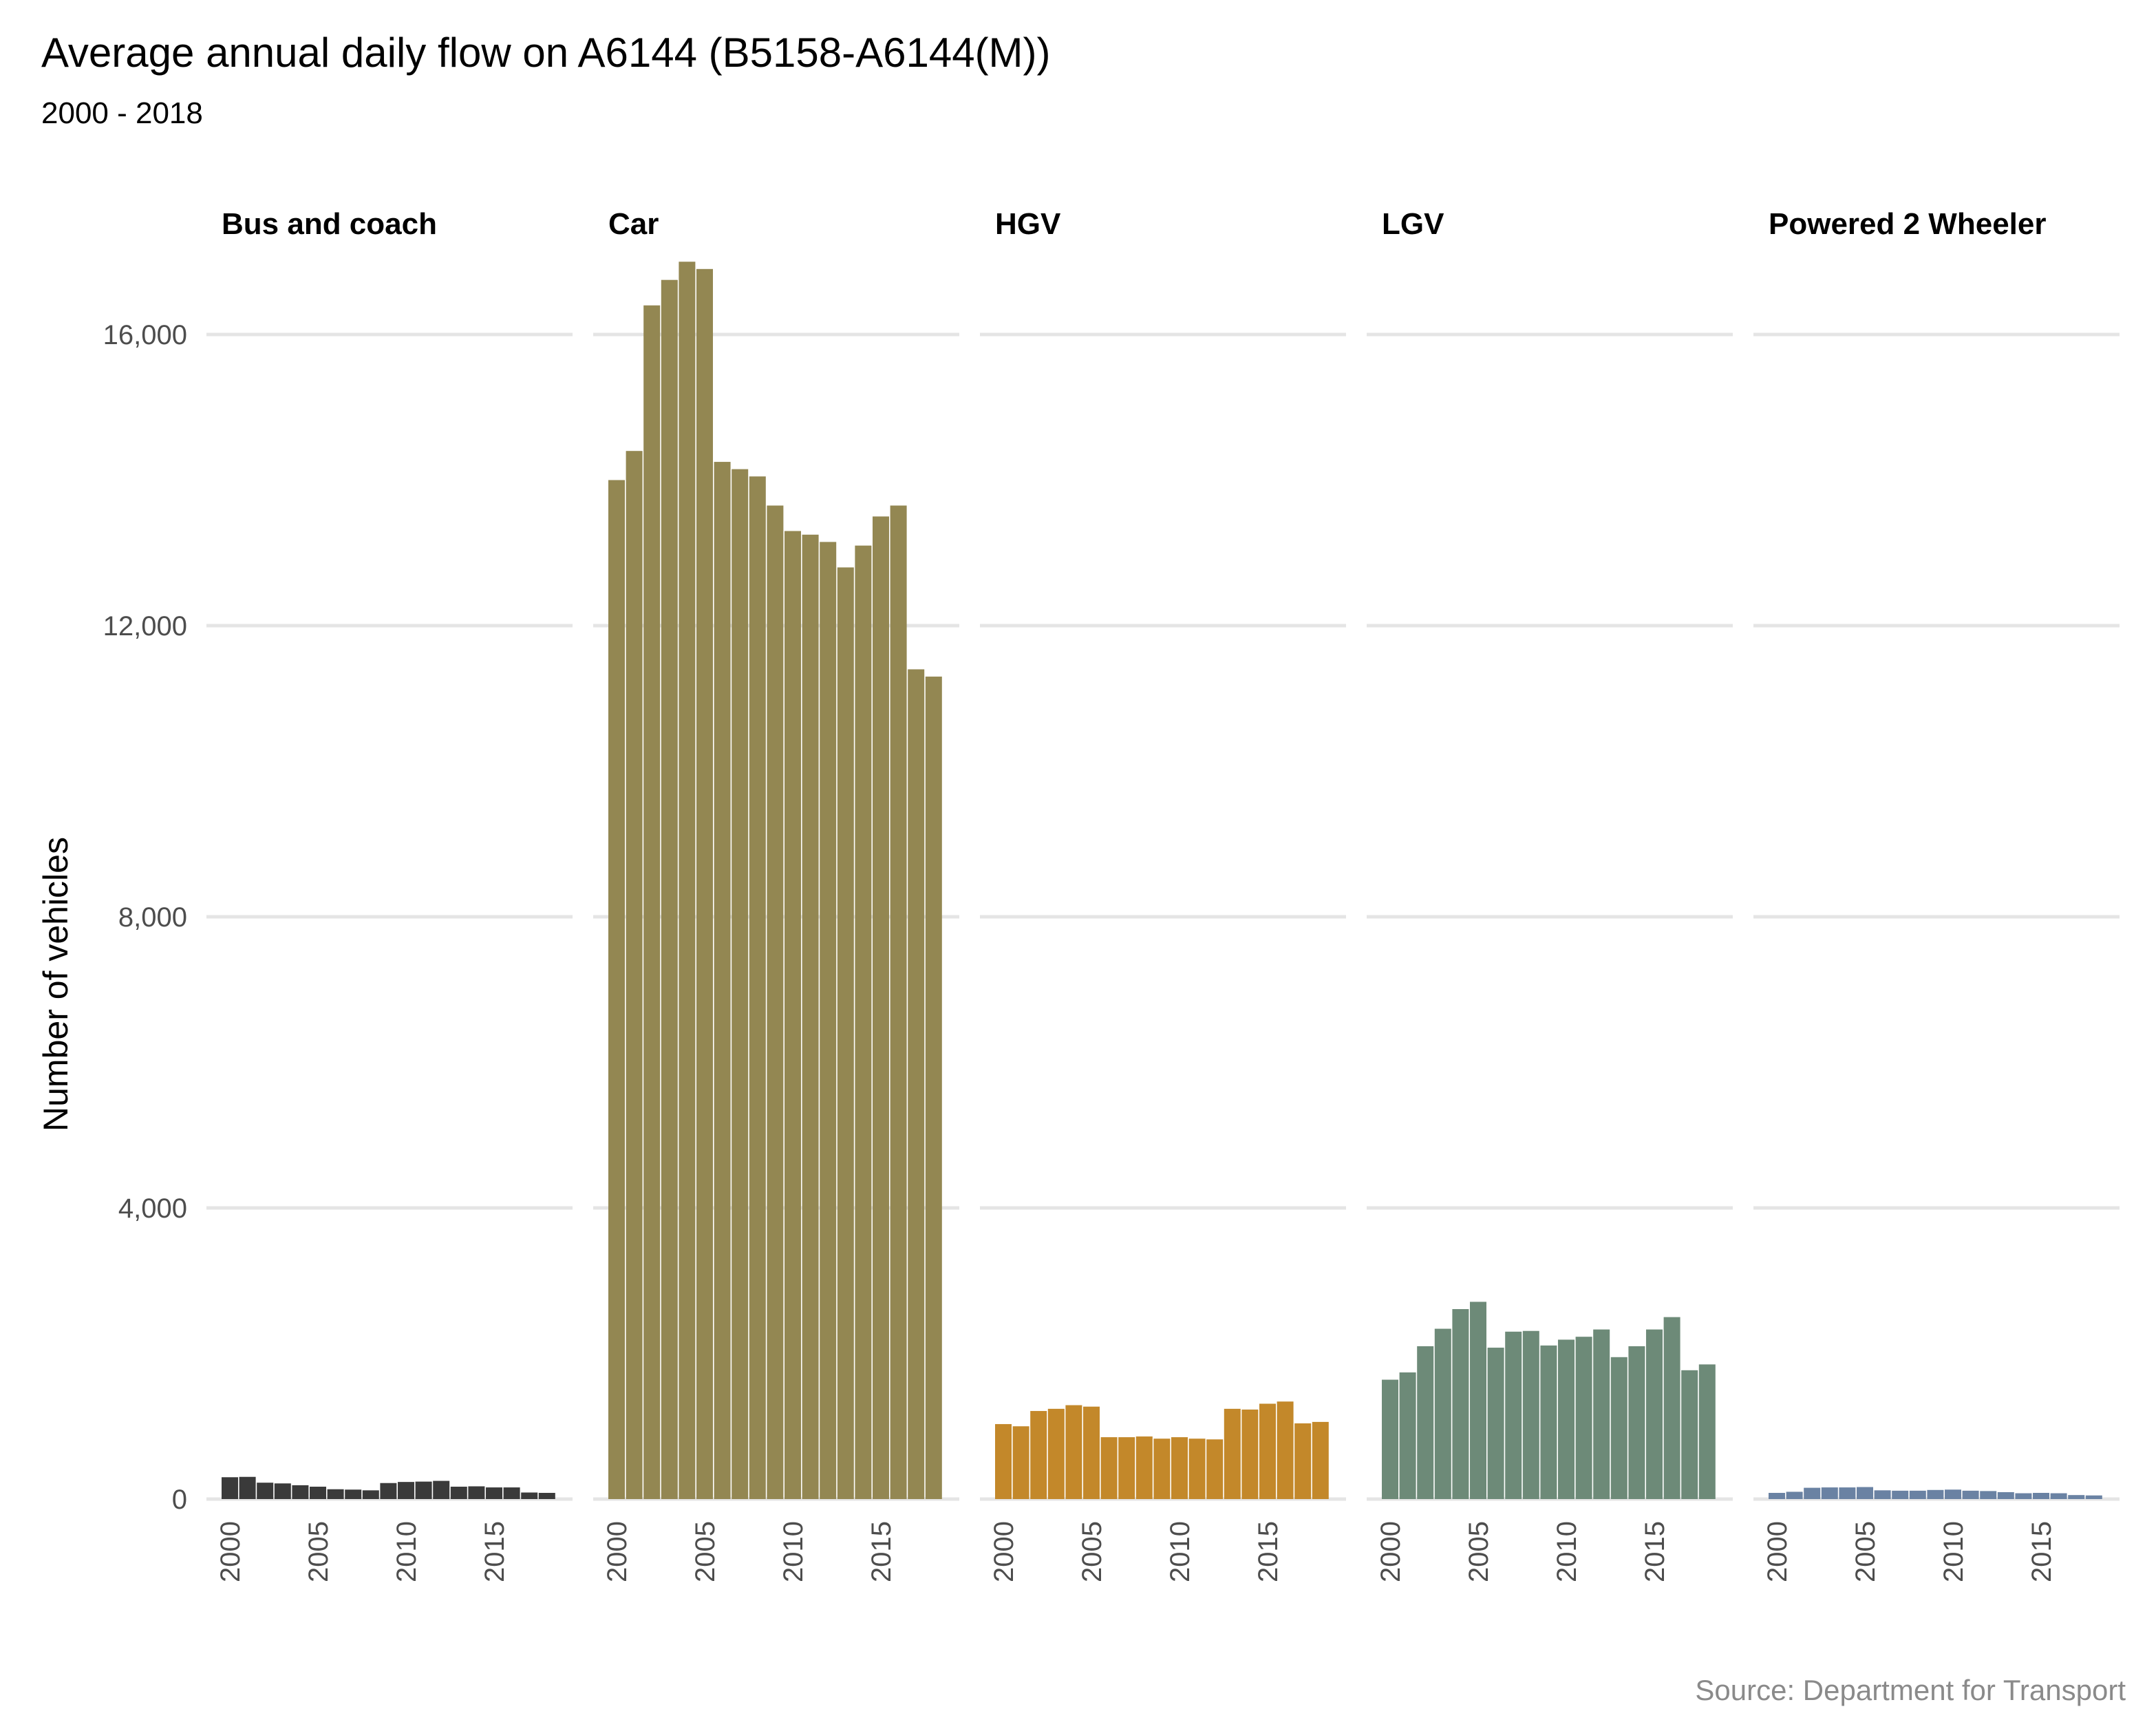  Describe the element at coordinates (1546, 894) in the screenshot. I see `facet-panel: LGV 2000 2005 2010 2015` at that location.